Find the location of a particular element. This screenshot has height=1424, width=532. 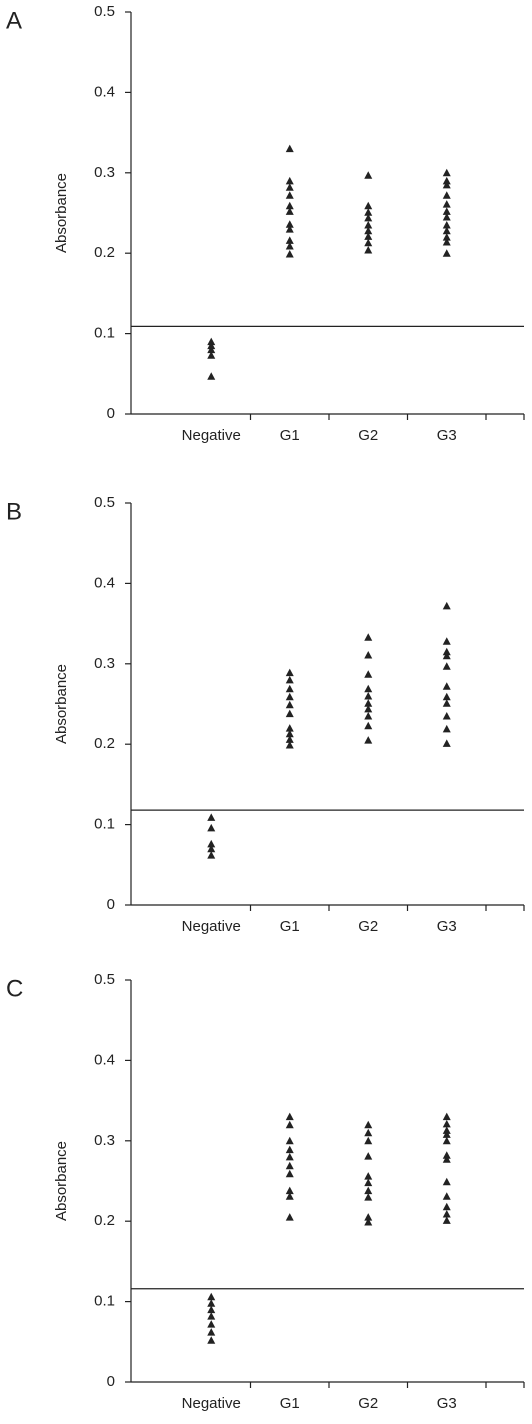

x-tick-label: G3 is located at coordinates (447, 926).